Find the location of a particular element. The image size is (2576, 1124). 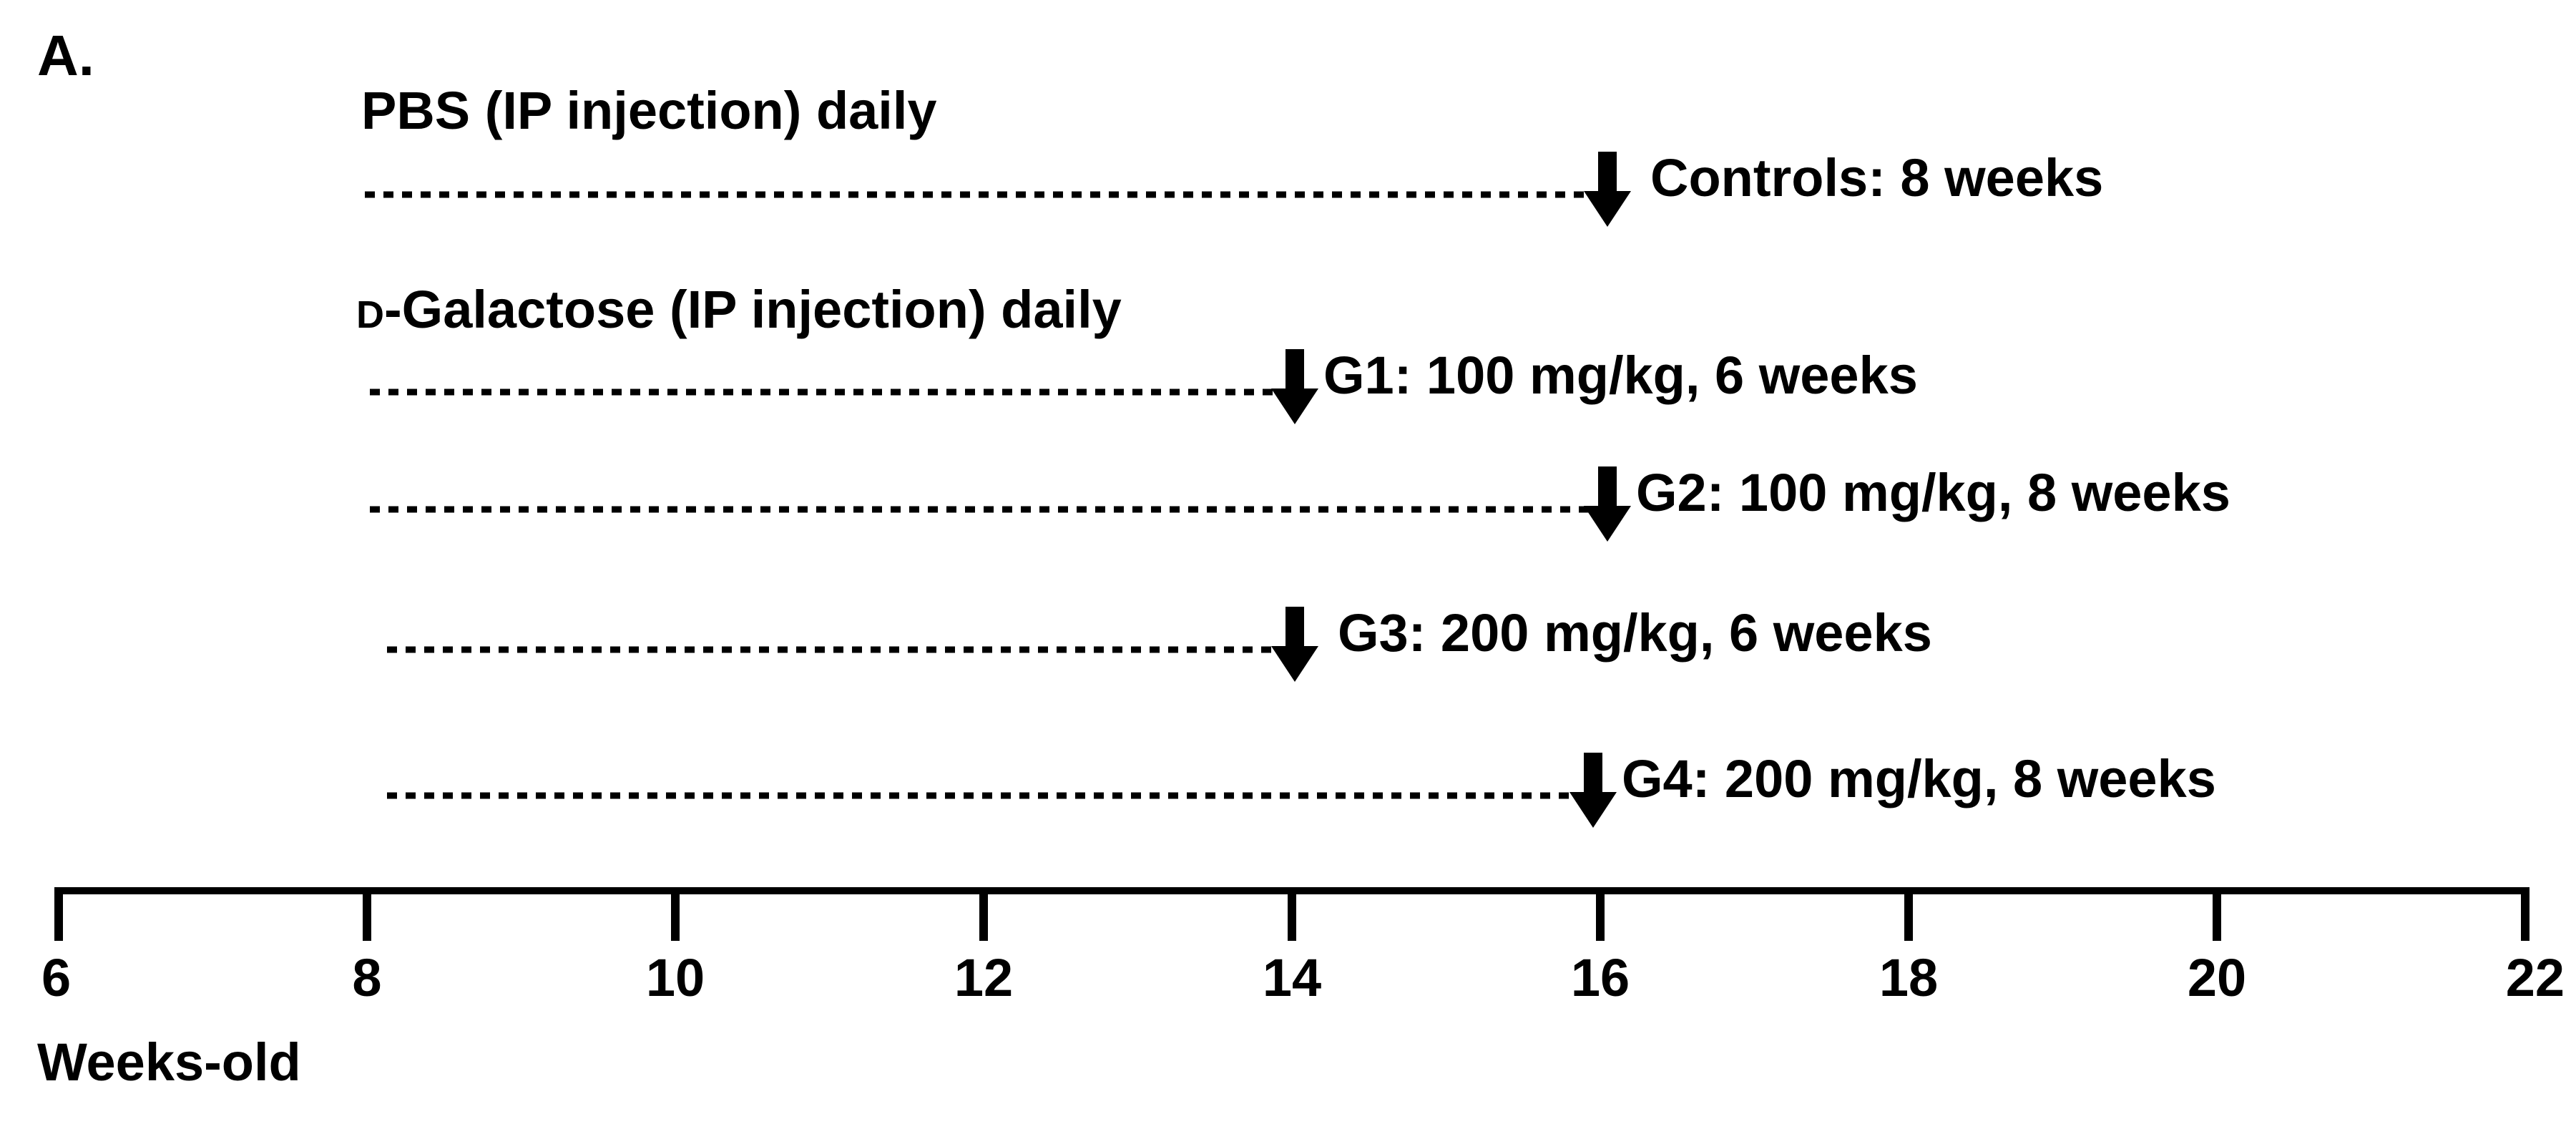

panel-label: A. is located at coordinates (65, 55).